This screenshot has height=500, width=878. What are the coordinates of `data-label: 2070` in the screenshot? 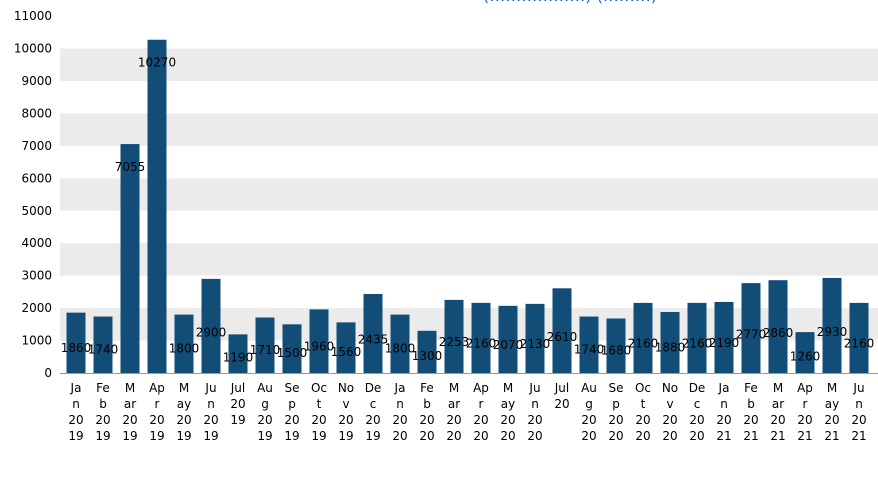 It's located at (508, 345).